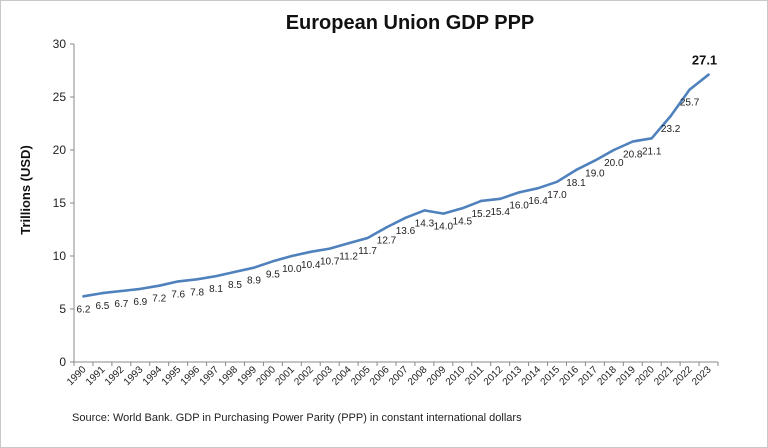 The width and height of the screenshot is (768, 448). I want to click on y-axis-label: Trillions (USD), so click(25, 190).